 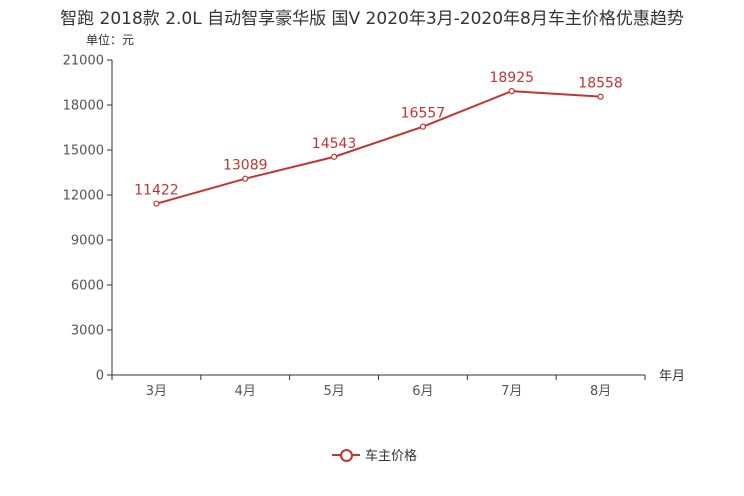 What do you see at coordinates (83, 106) in the screenshot?
I see `y-tick-label: 18000` at bounding box center [83, 106].